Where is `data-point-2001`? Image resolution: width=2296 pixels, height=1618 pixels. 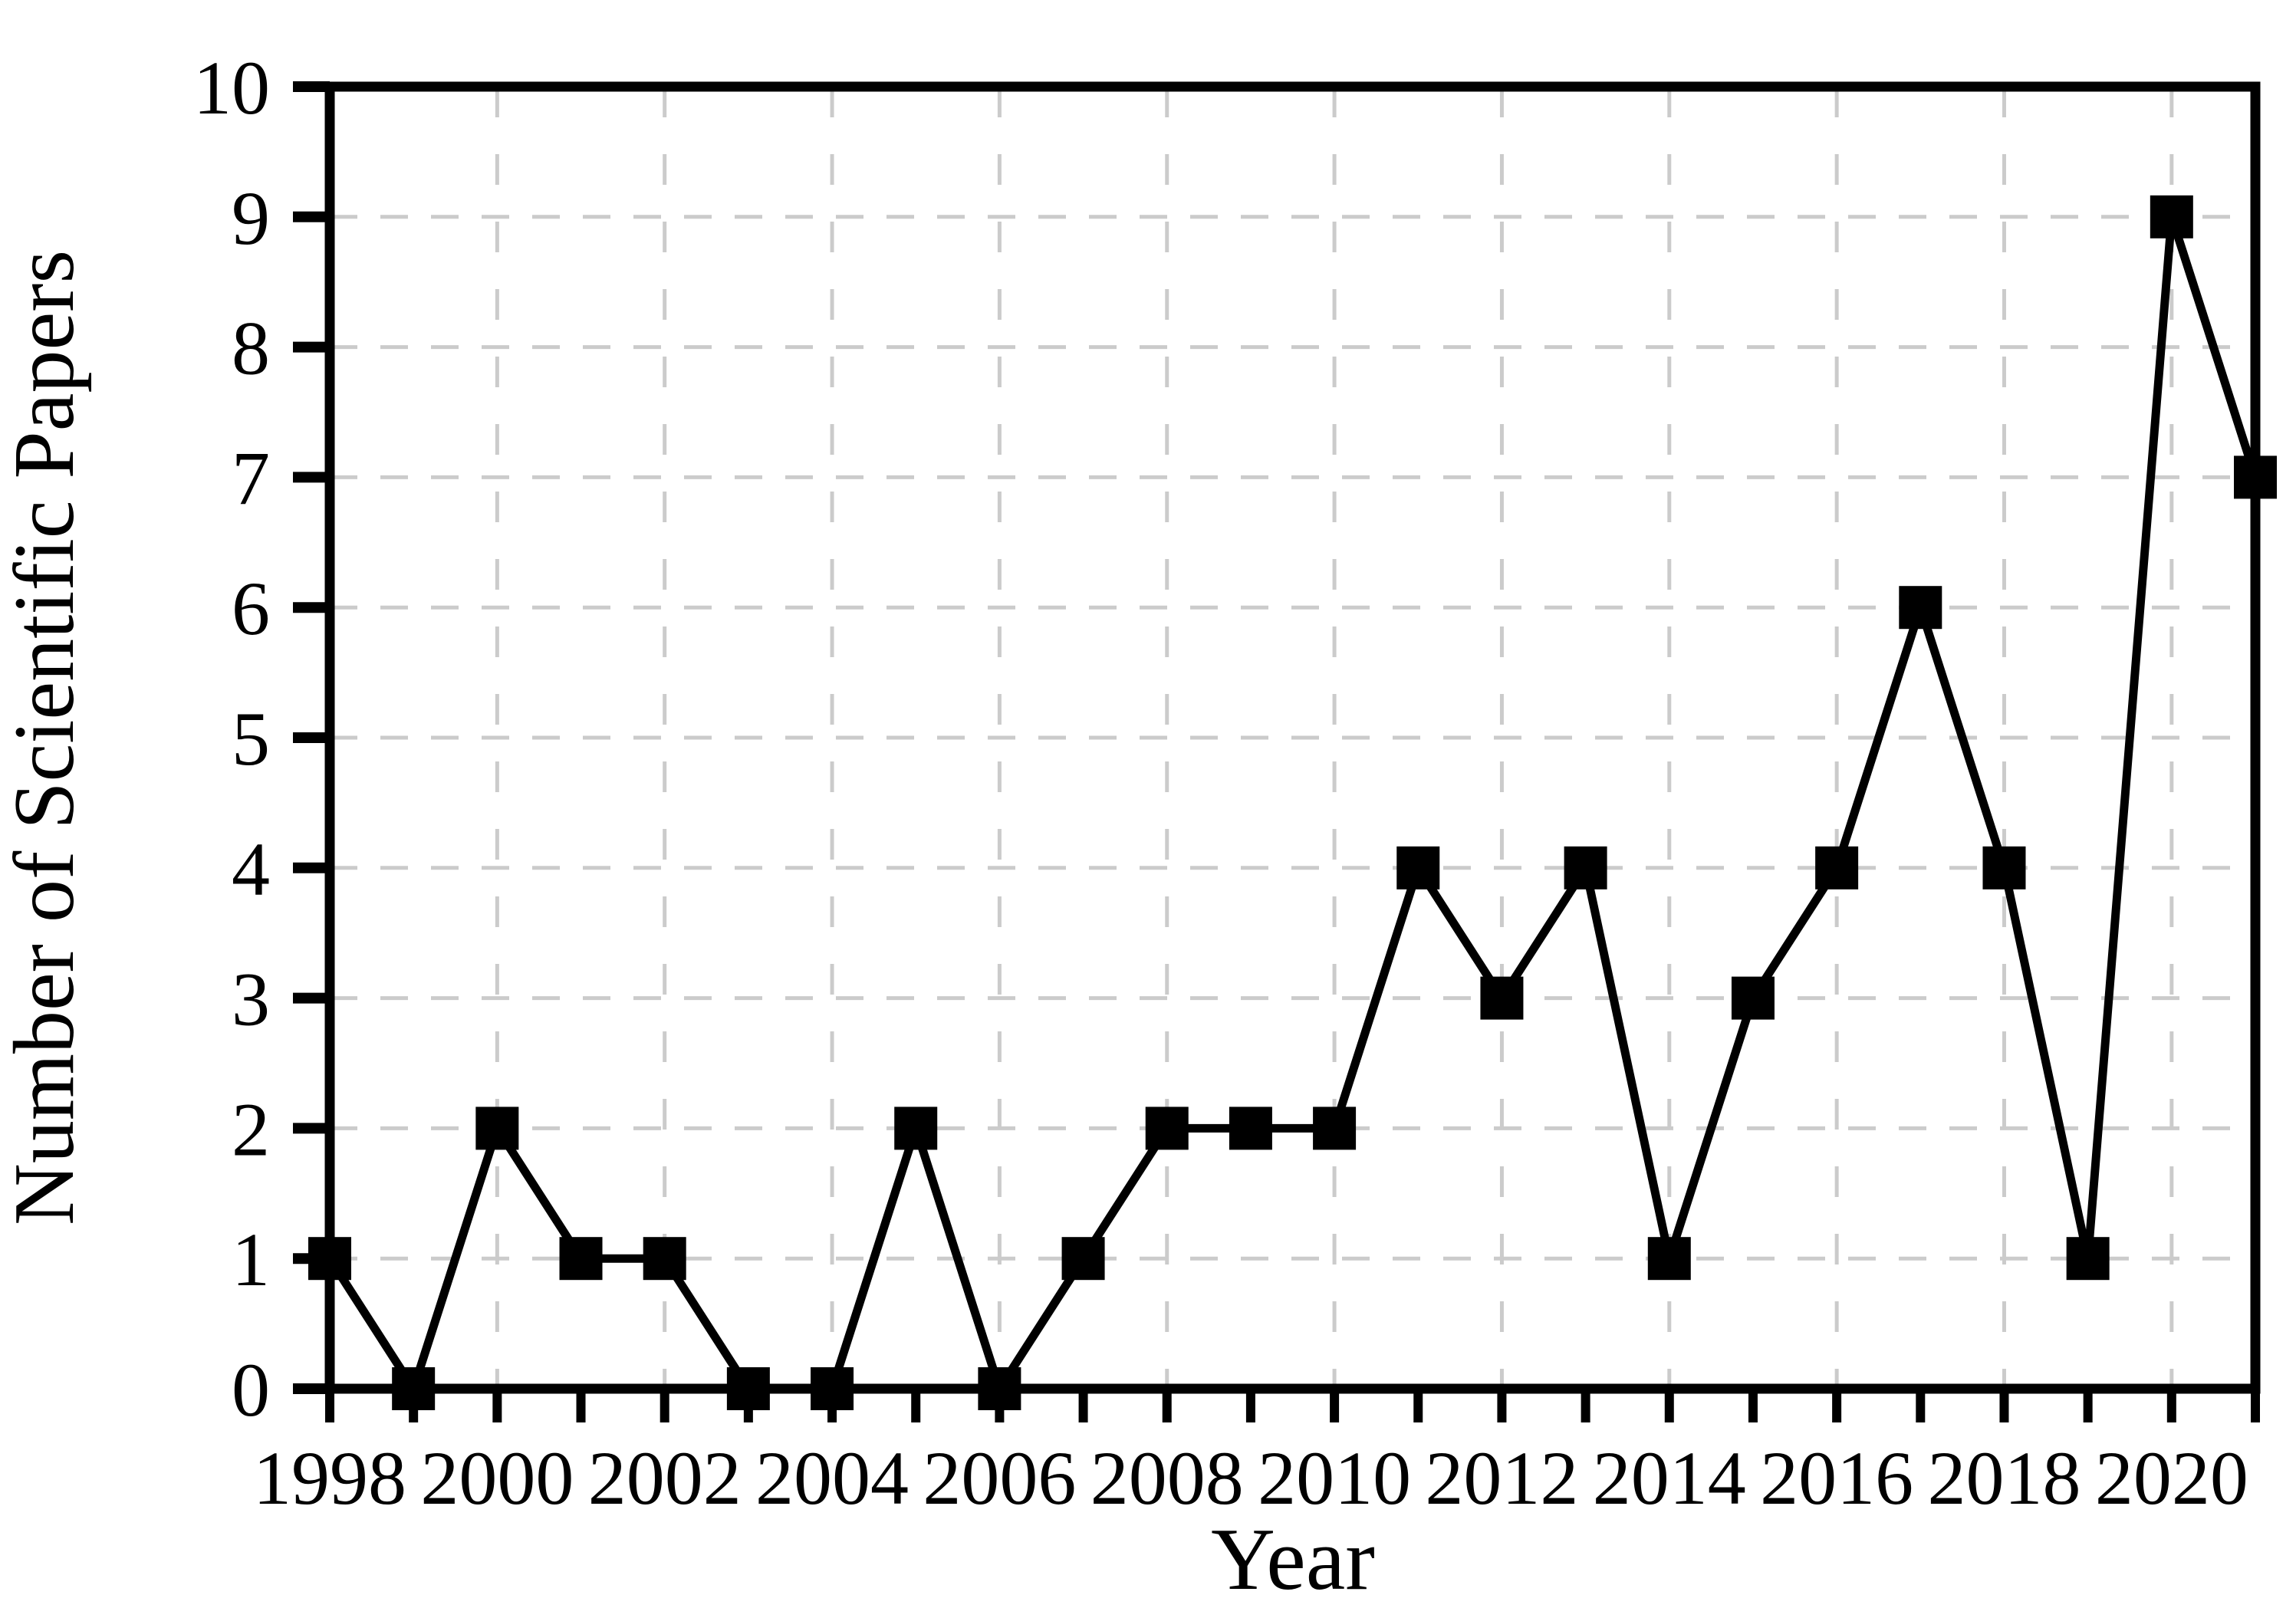 data-point-2001 is located at coordinates (581, 1259).